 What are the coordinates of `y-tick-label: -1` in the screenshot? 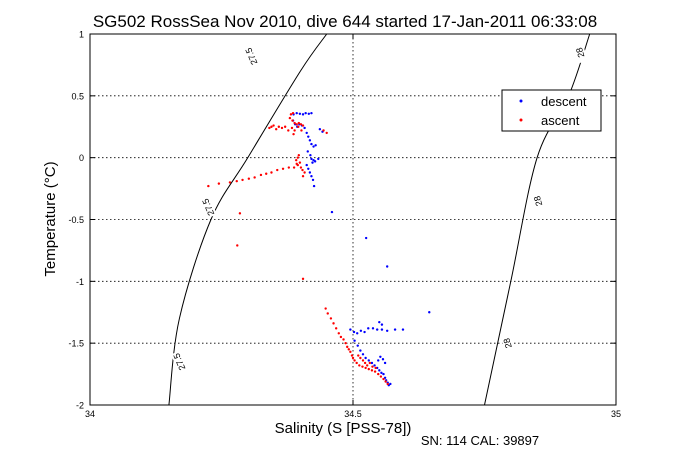 It's located at (80, 282).